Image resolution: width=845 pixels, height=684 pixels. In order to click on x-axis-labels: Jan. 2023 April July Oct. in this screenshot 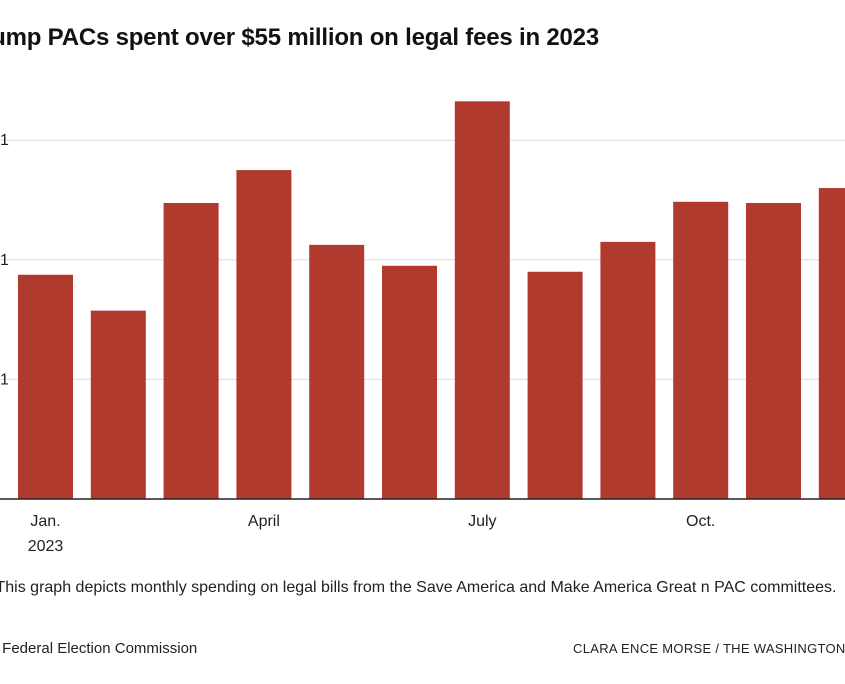, I will do `click(372, 534)`.